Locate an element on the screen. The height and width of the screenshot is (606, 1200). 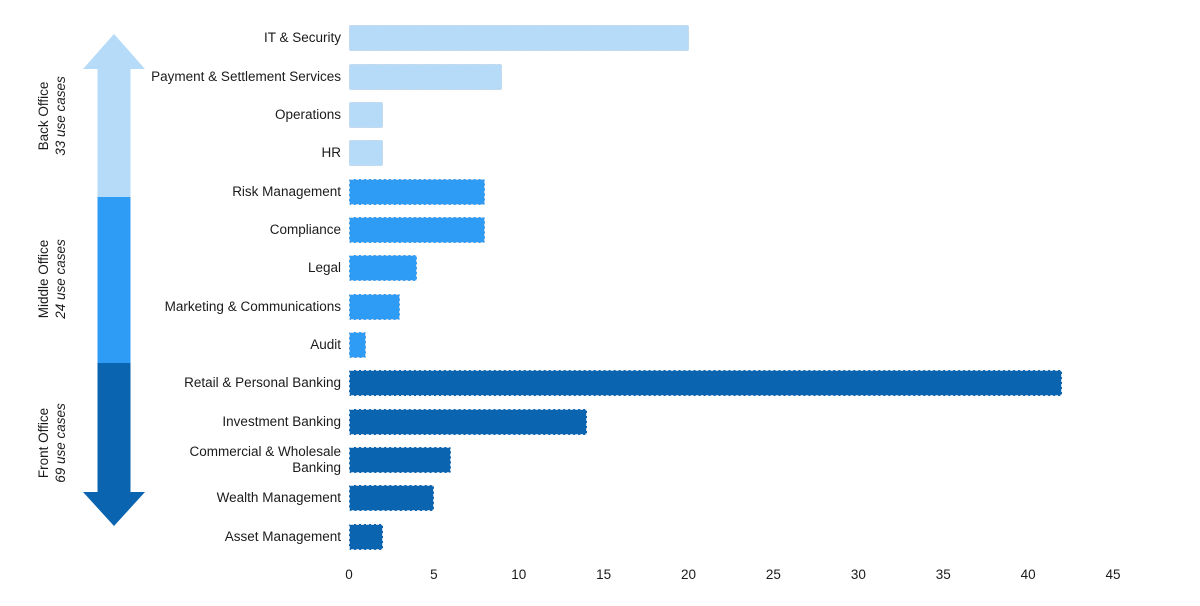
bar-label-text: Audit is located at coordinates (325, 344).